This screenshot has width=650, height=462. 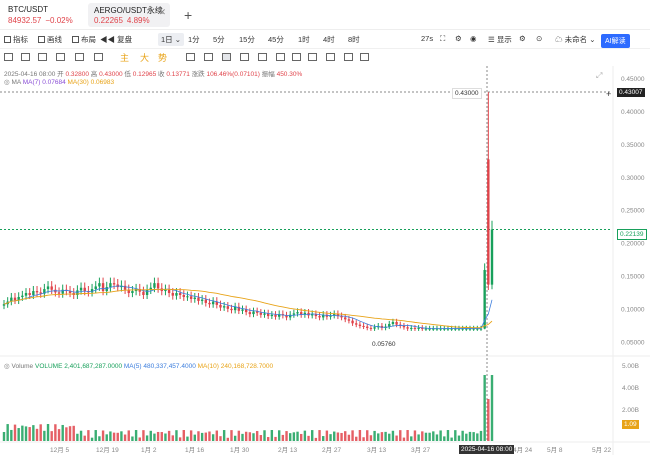 What do you see at coordinates (25, 57) in the screenshot?
I see `fib-tool-icon` at bounding box center [25, 57].